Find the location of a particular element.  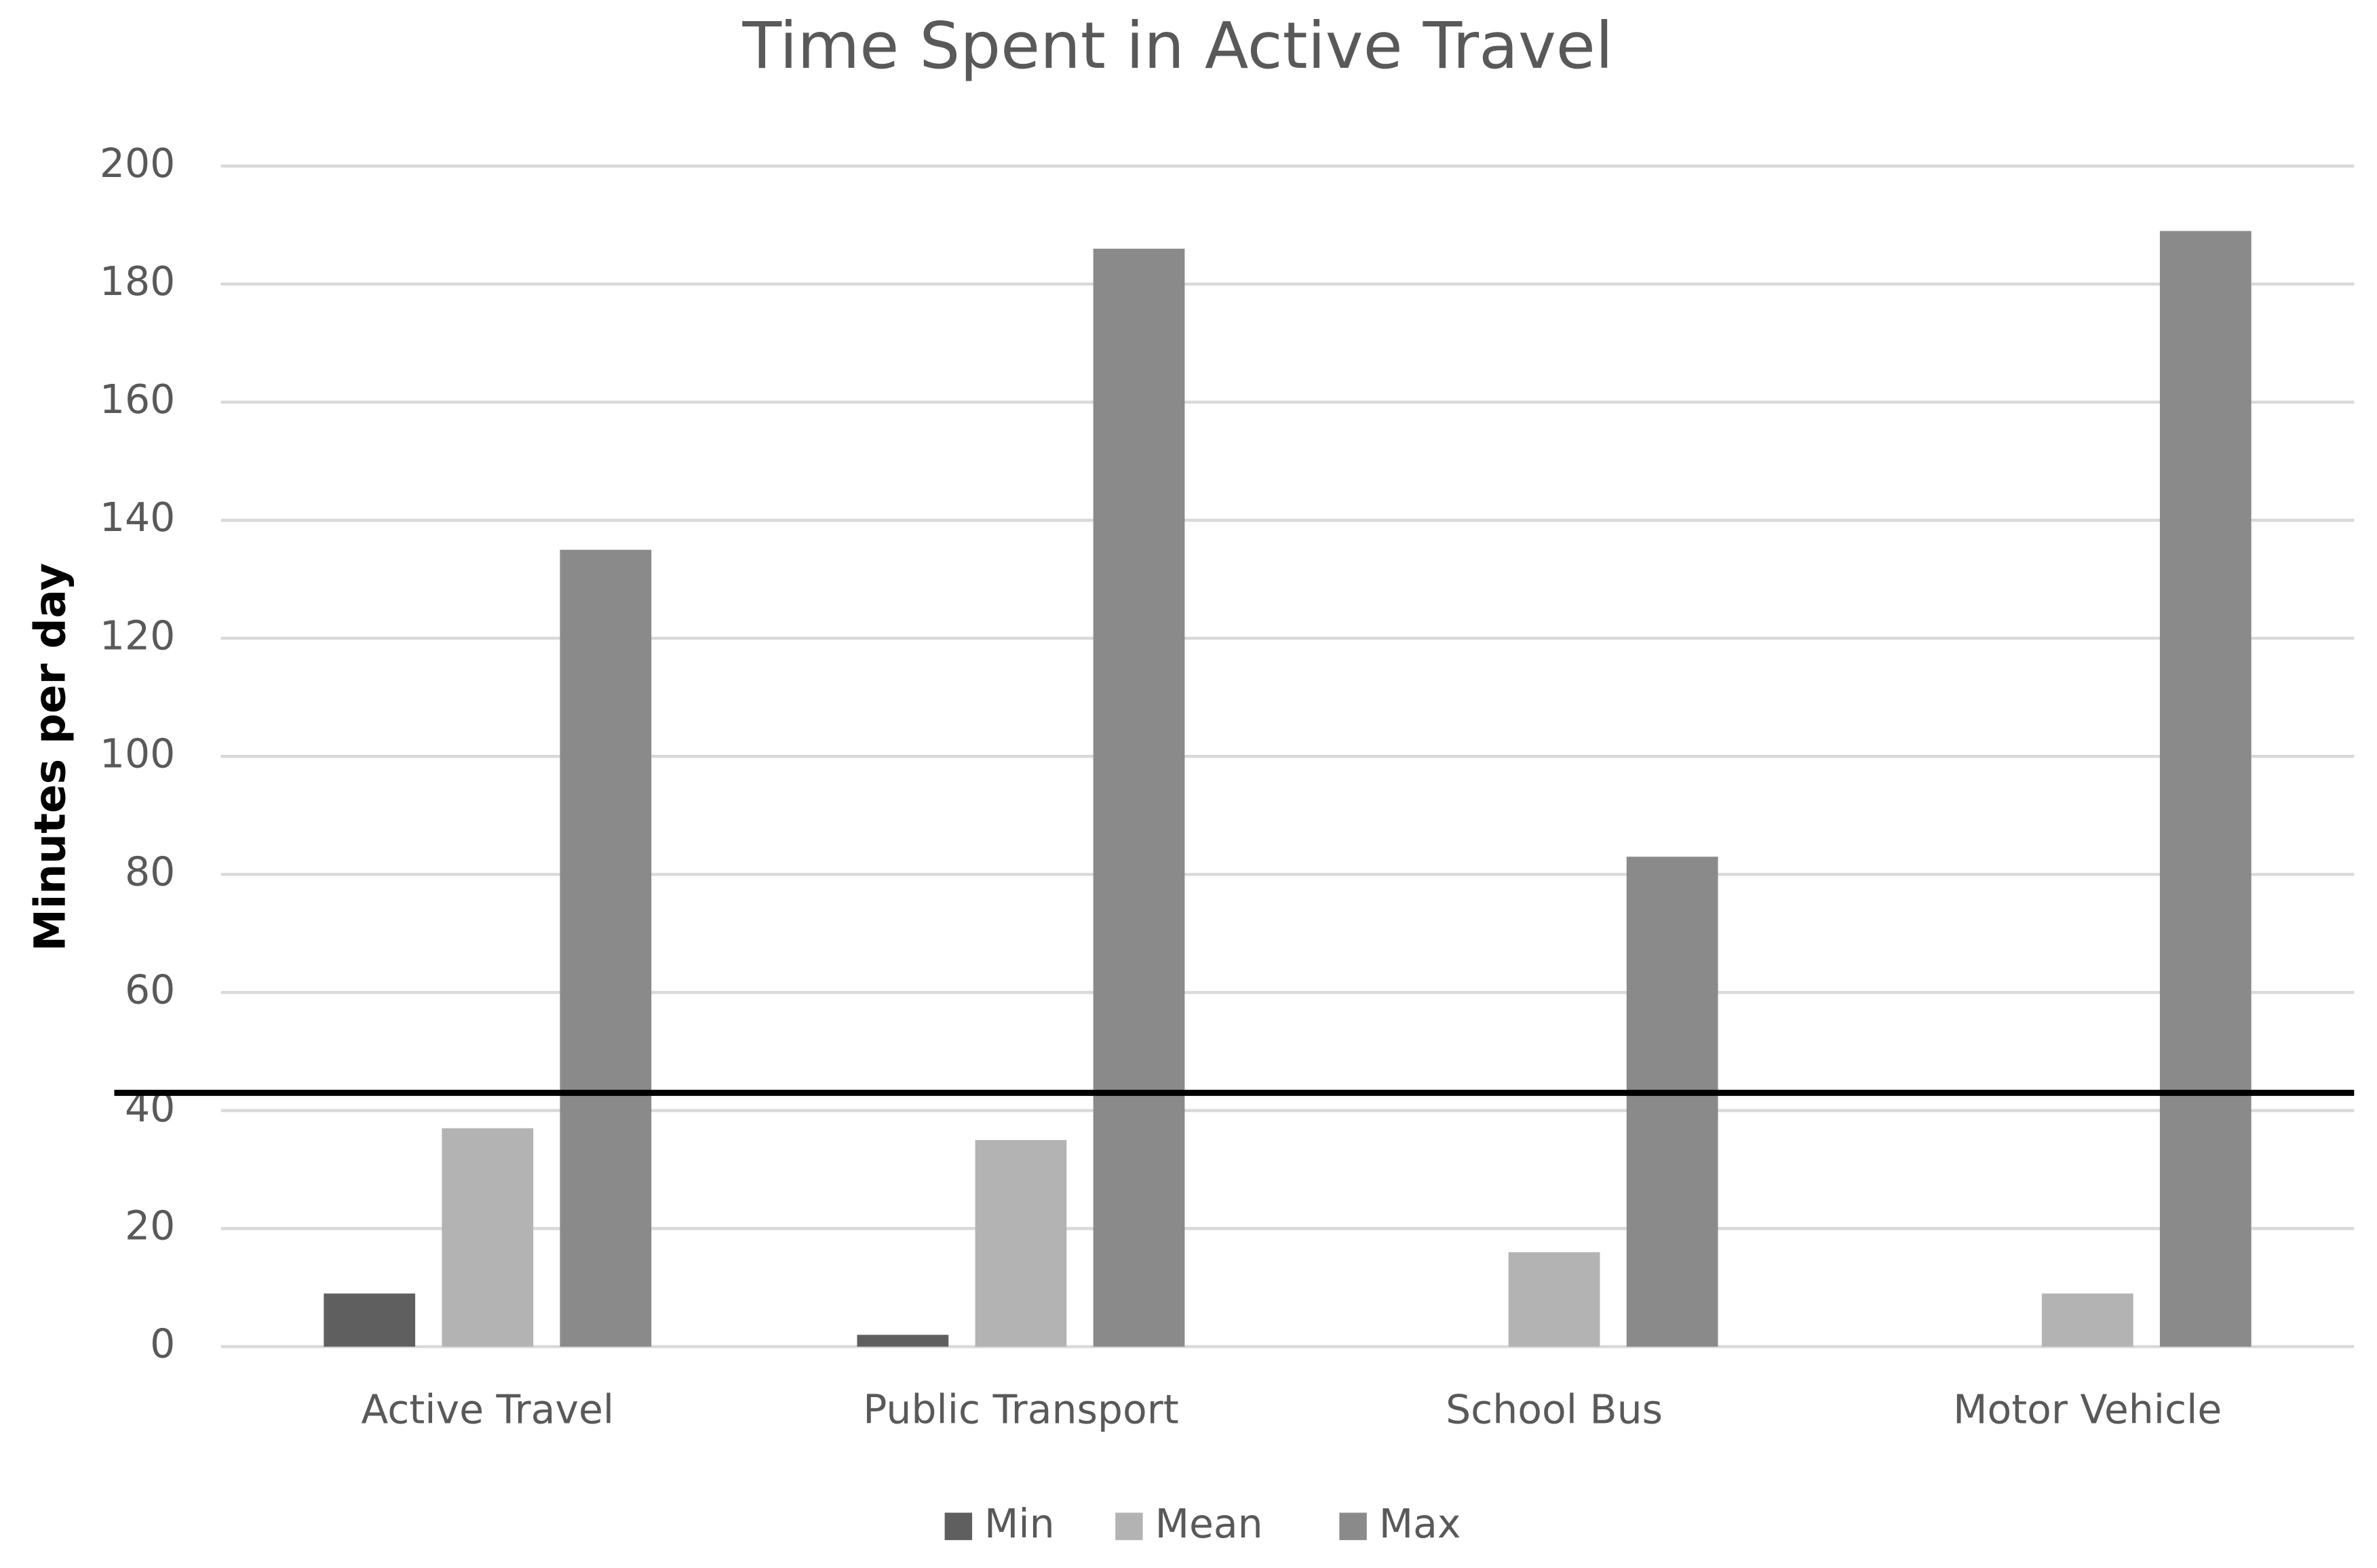

x-tick-label: School Bus is located at coordinates (1555, 1409).